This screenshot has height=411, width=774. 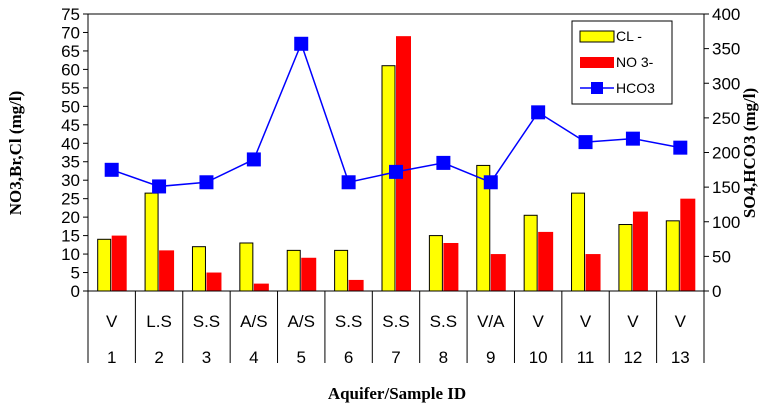 What do you see at coordinates (629, 36) in the screenshot?
I see `legend-label-cl: CL -` at bounding box center [629, 36].